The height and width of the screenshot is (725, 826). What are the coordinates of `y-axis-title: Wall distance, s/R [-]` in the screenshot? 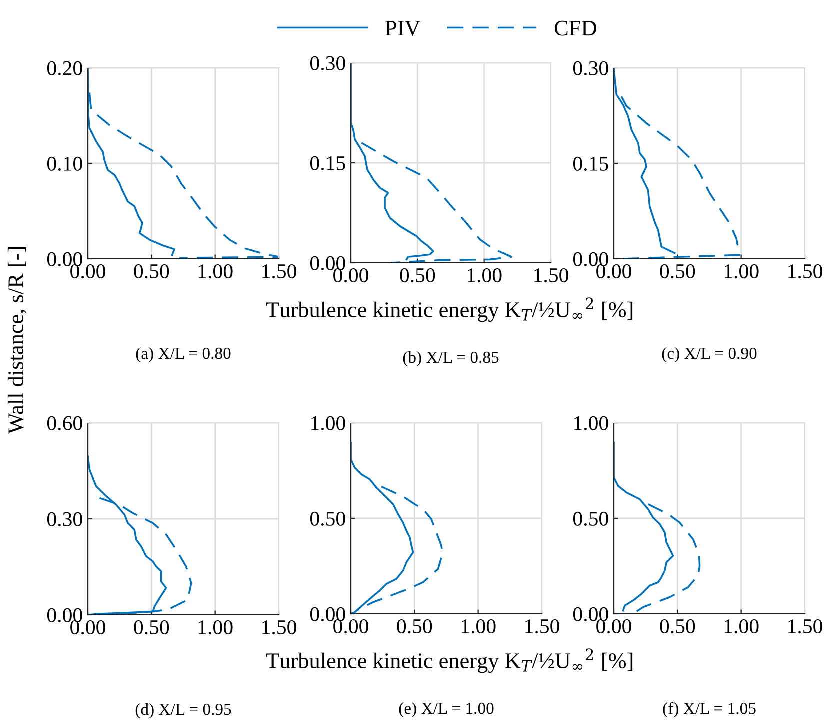 It's located at (17, 341).